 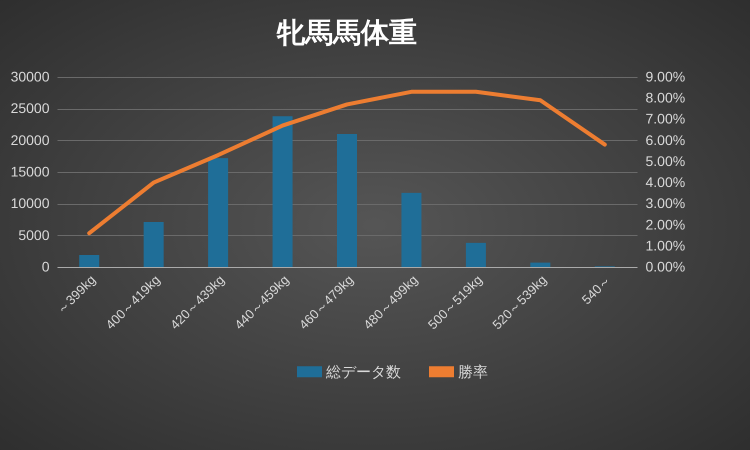 What do you see at coordinates (363, 372) in the screenshot?
I see `legend-label: 総データ数` at bounding box center [363, 372].